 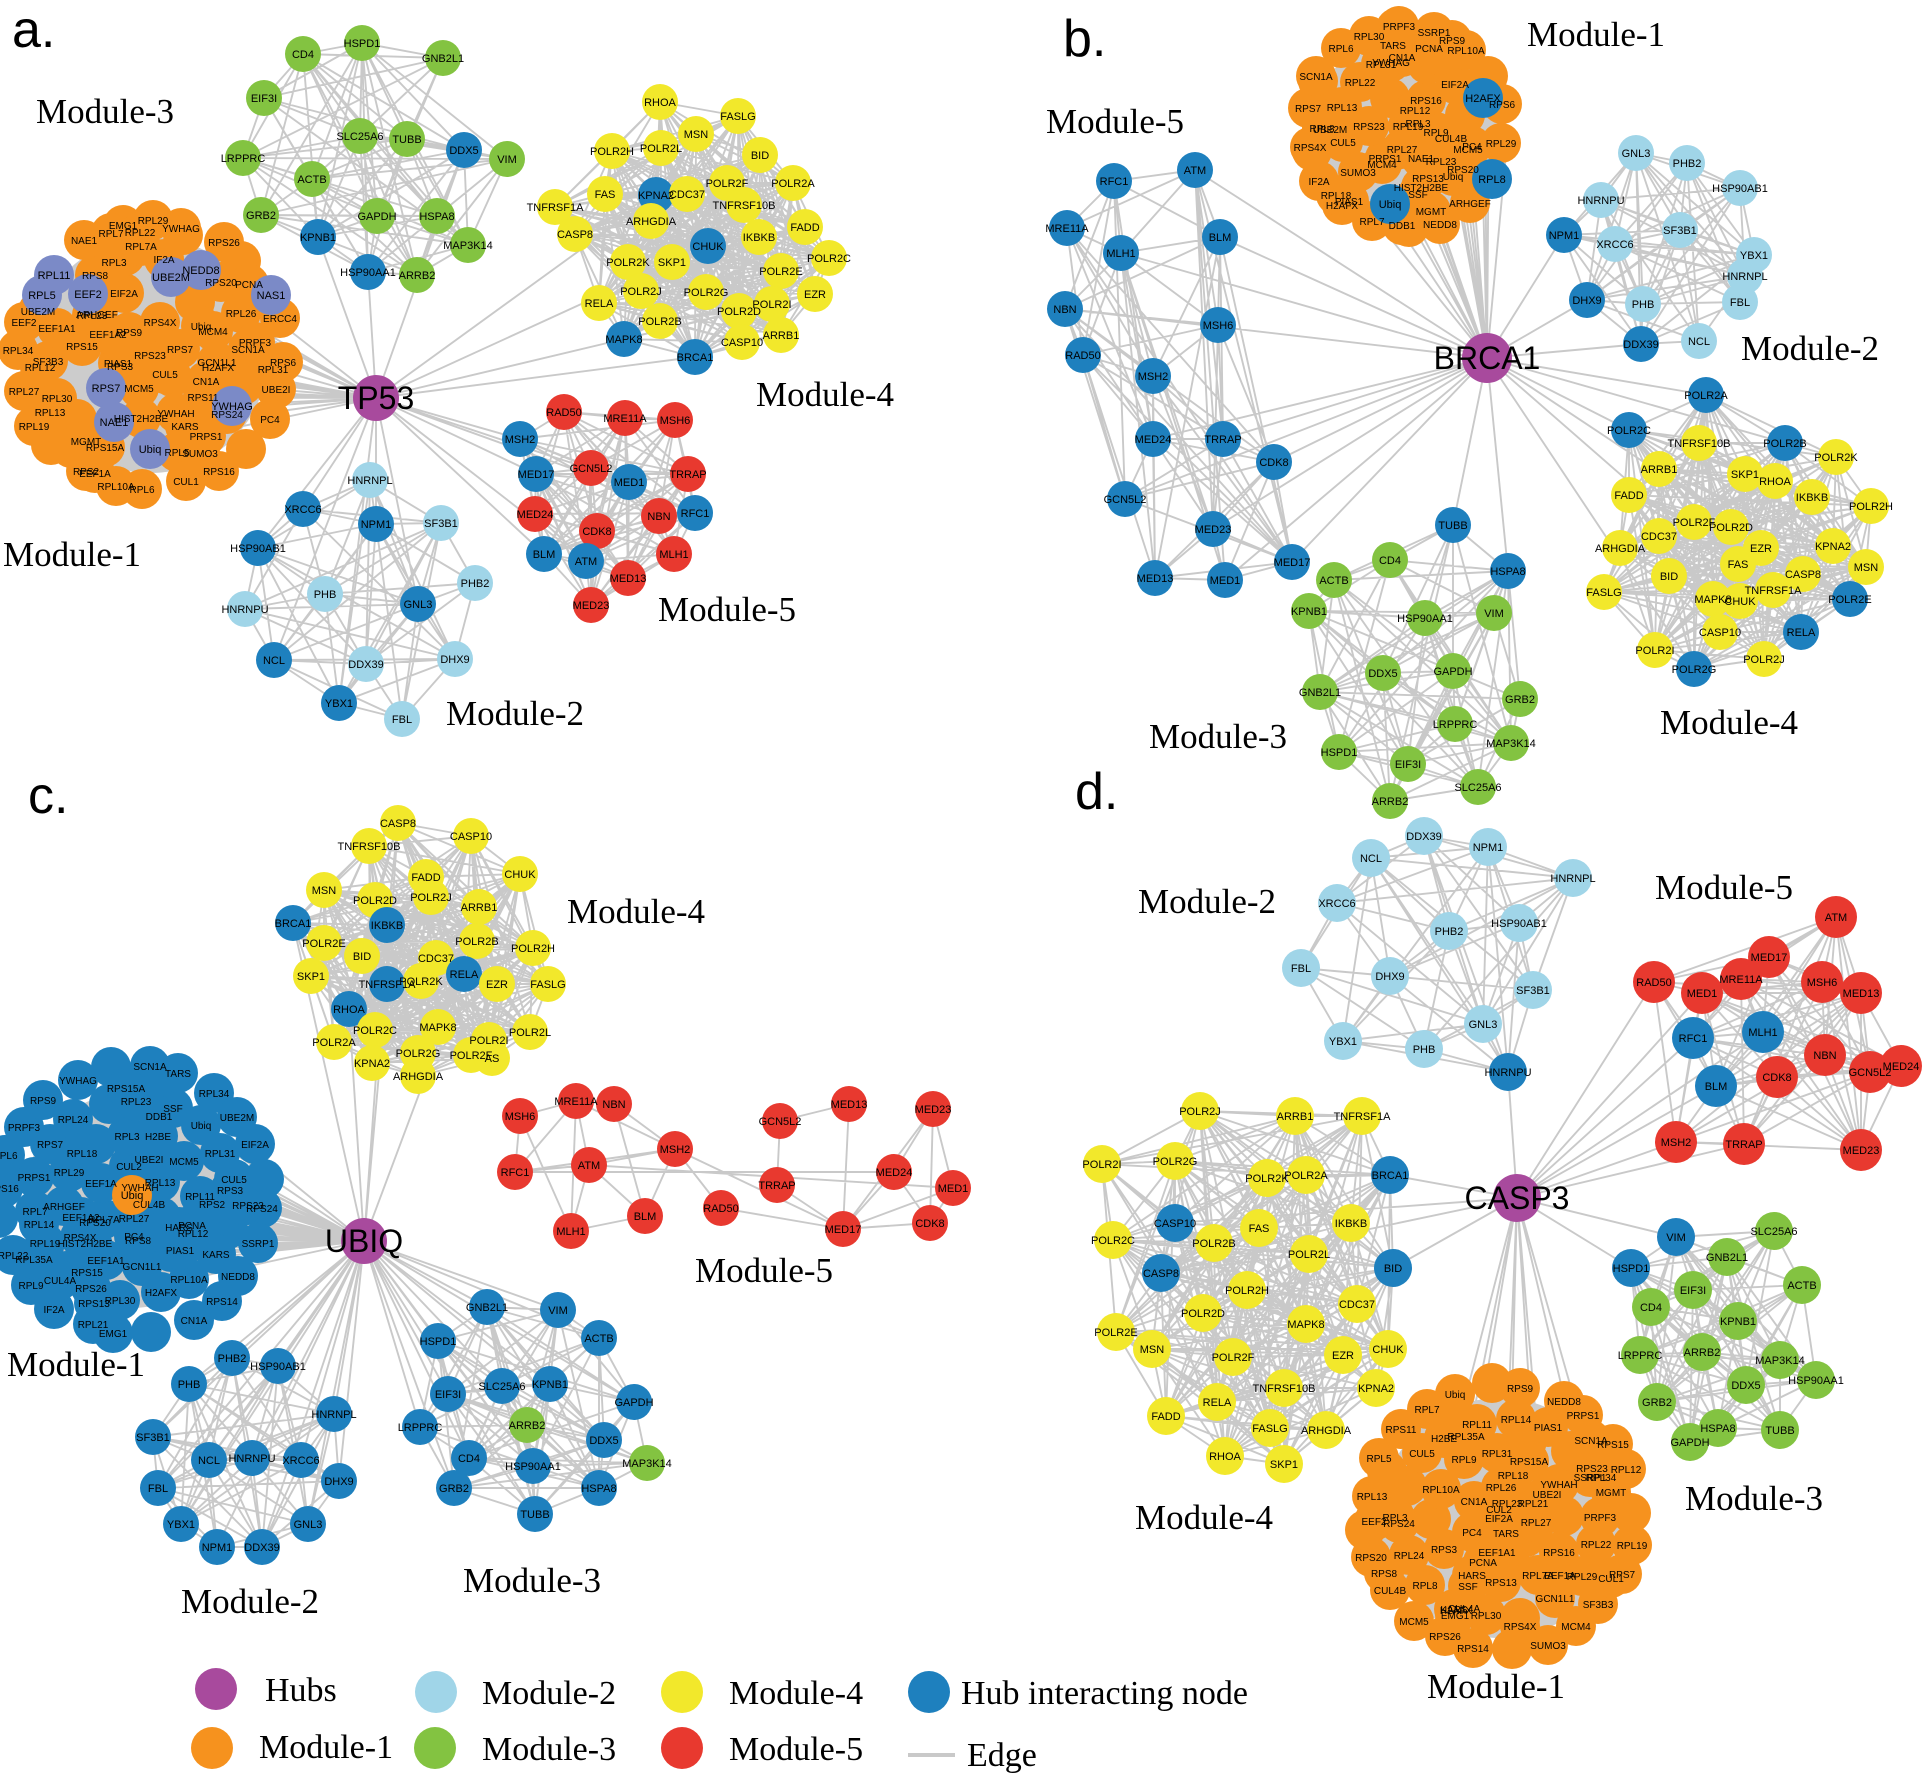 I want to click on svg-text: SSRP1, so click(x=1434, y=33).